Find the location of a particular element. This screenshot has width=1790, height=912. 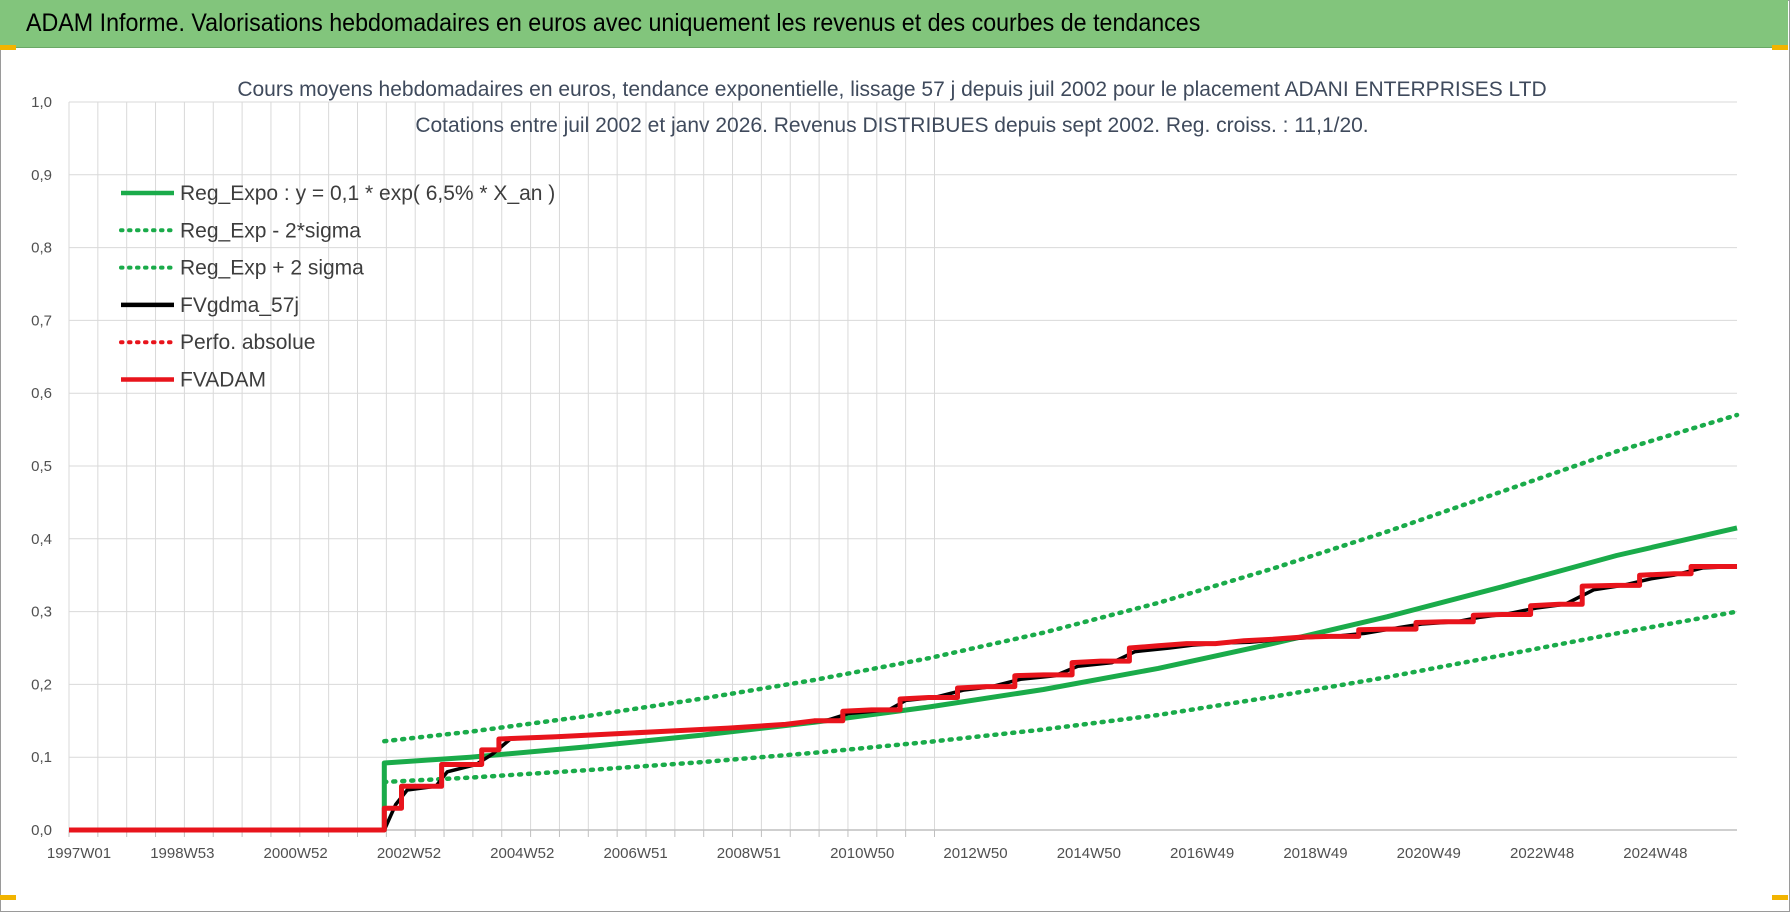

x-tick-label: 2012W50 is located at coordinates (975, 853).